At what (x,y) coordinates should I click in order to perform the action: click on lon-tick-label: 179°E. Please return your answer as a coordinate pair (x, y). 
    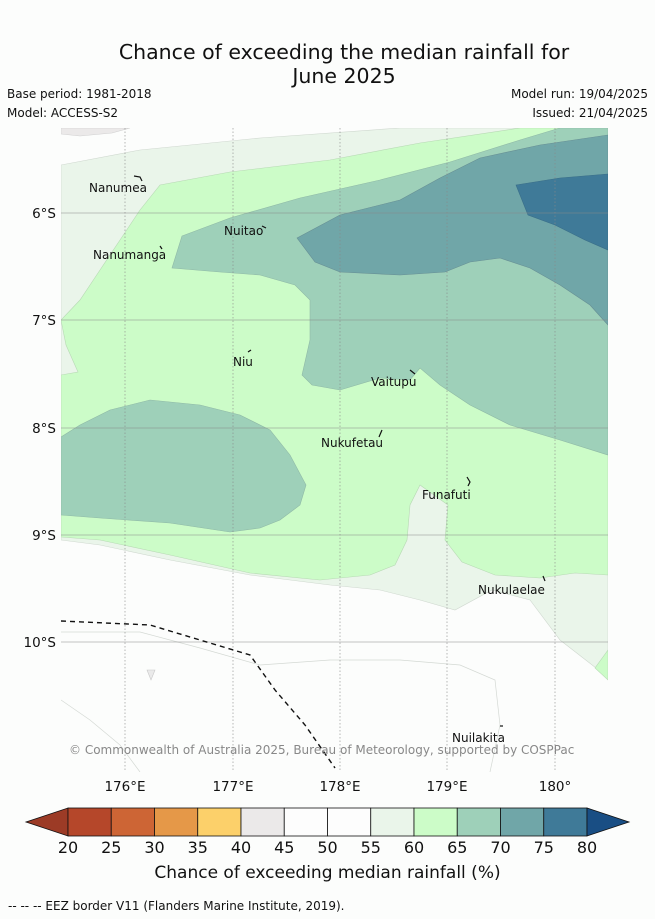
    Looking at the image, I should click on (446, 787).